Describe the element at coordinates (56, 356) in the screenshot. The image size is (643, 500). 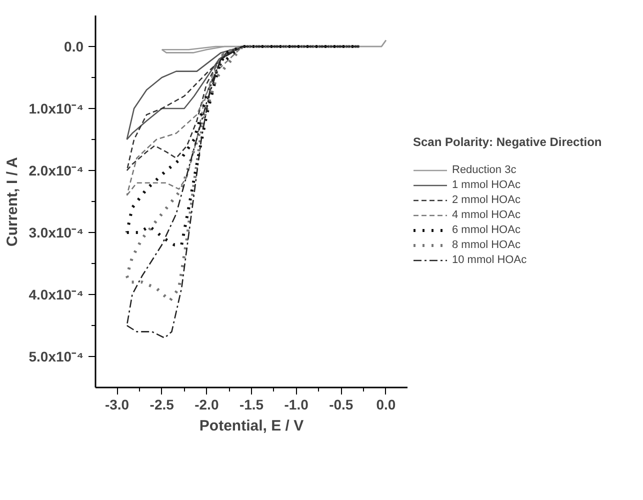
I see `y-tick-label: 5.0x10⁻⁴` at that location.